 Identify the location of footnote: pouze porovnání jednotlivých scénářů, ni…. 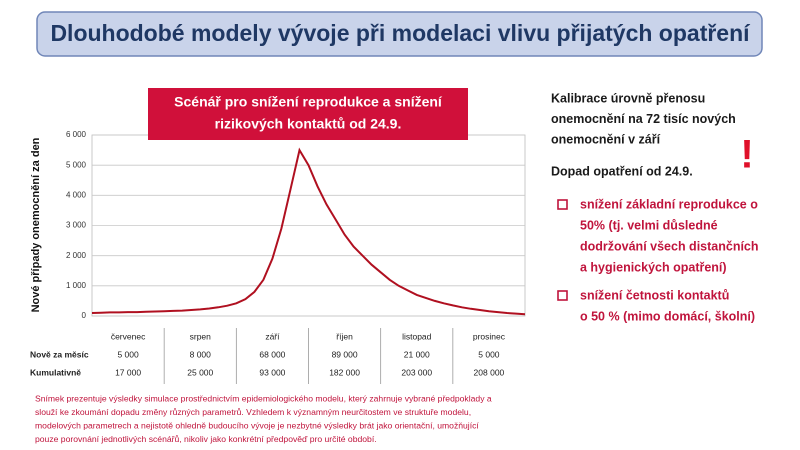
(206, 439).